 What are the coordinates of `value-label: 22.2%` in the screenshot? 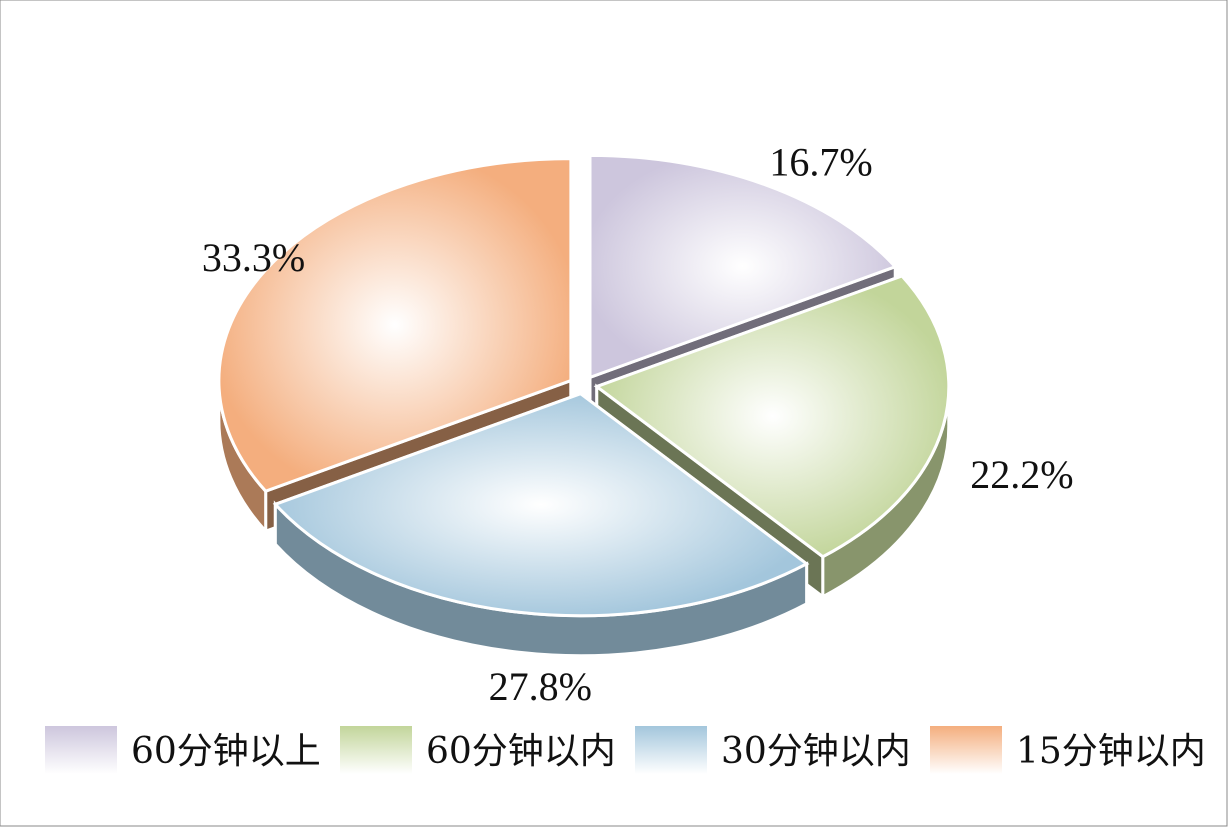 It's located at (1021, 474).